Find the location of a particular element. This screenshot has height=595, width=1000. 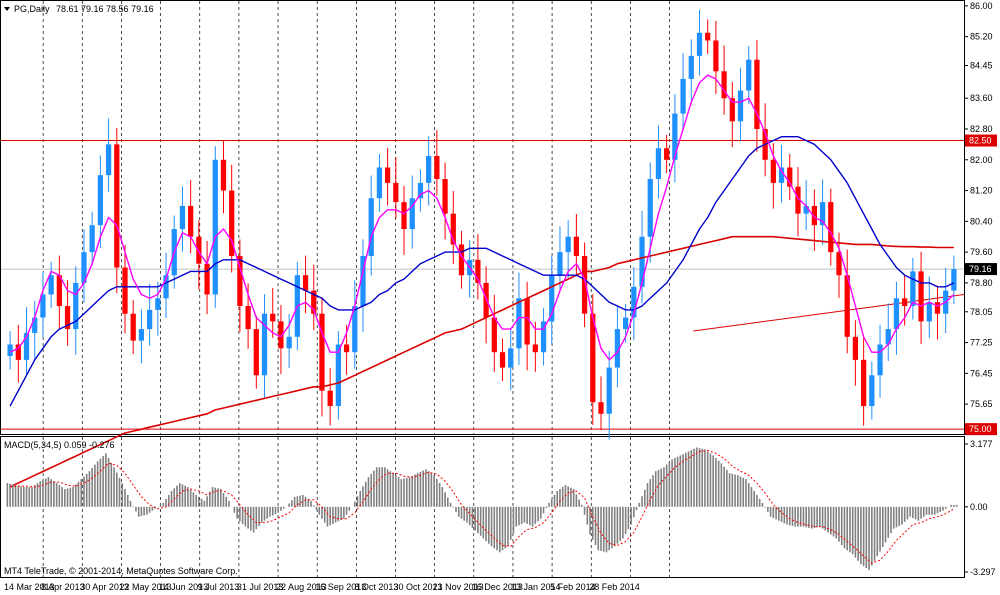

y-tick-label: 84.45 is located at coordinates (981, 65).